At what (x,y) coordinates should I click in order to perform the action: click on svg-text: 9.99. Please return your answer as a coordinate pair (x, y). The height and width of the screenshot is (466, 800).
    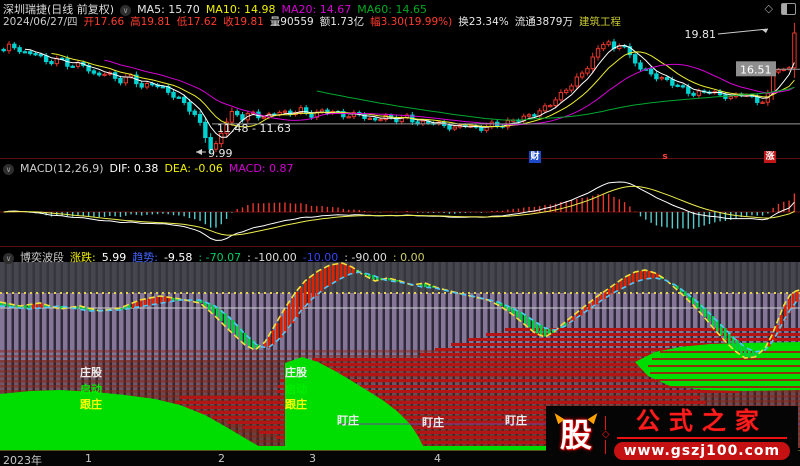
    Looking at the image, I should click on (220, 153).